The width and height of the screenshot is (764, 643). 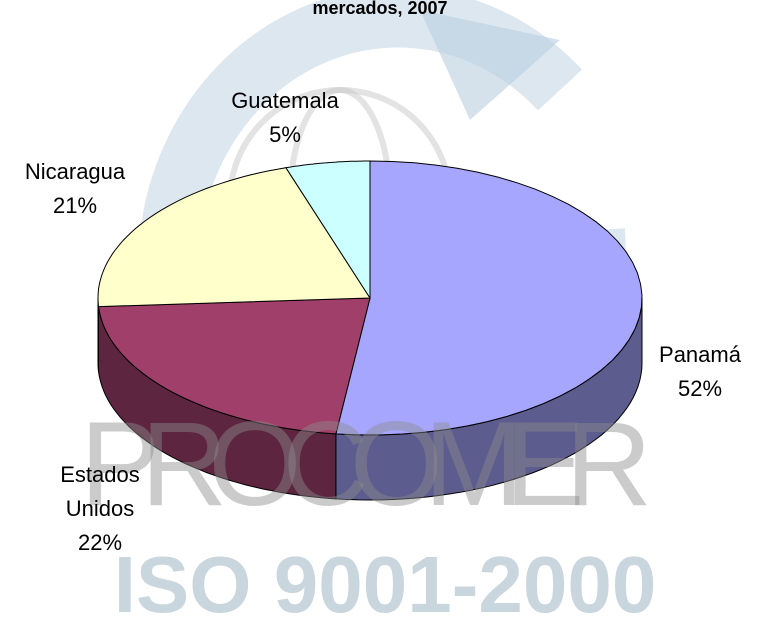 What do you see at coordinates (77, 189) in the screenshot?
I see `data-label: Nicaragua 21%` at bounding box center [77, 189].